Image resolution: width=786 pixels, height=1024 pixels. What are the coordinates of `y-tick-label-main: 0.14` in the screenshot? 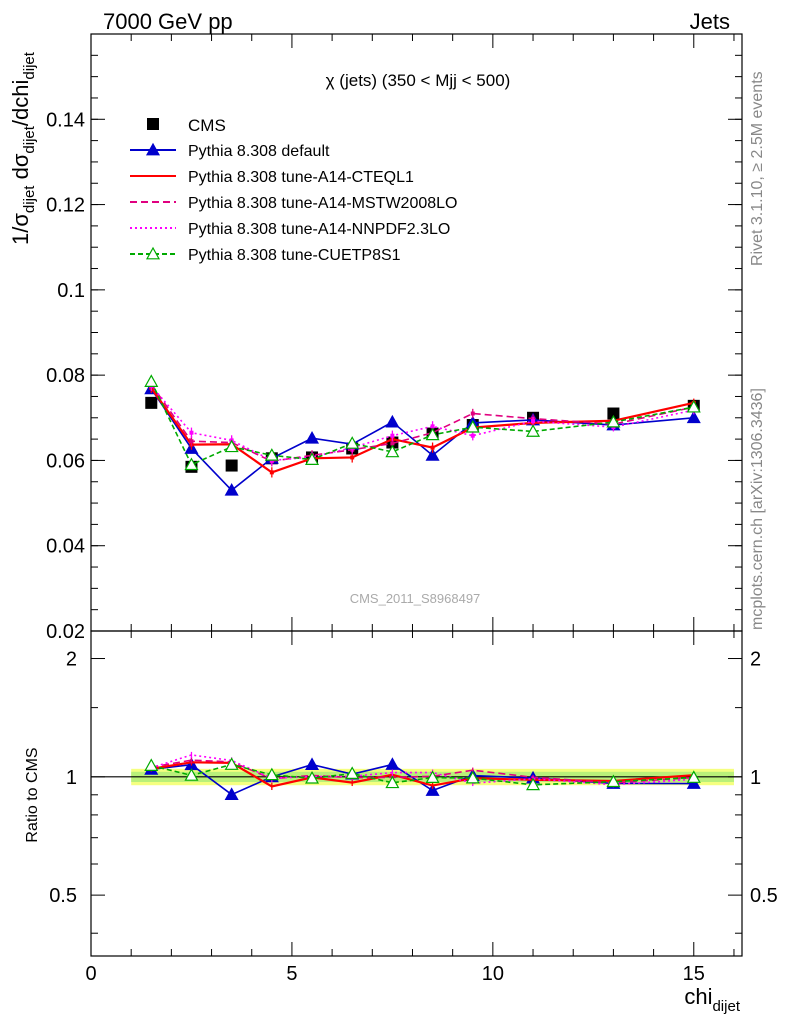 It's located at (65, 120).